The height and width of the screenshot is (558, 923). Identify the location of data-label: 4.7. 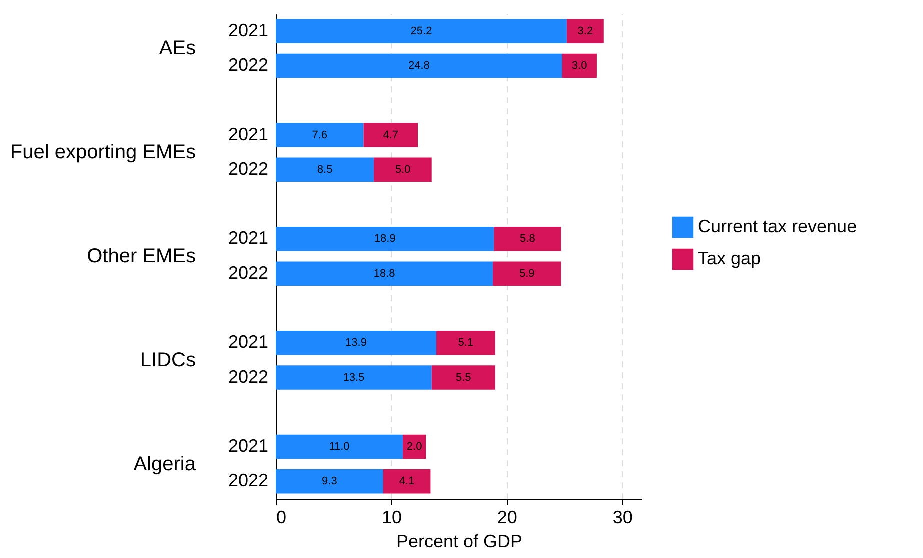
(391, 135).